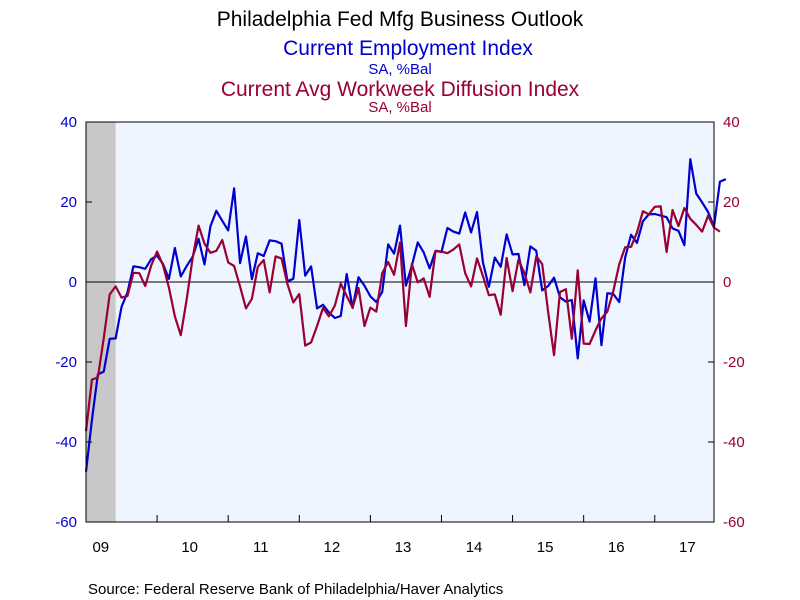 The image size is (800, 600). What do you see at coordinates (261, 547) in the screenshot?
I see `x-tick-label: 11` at bounding box center [261, 547].